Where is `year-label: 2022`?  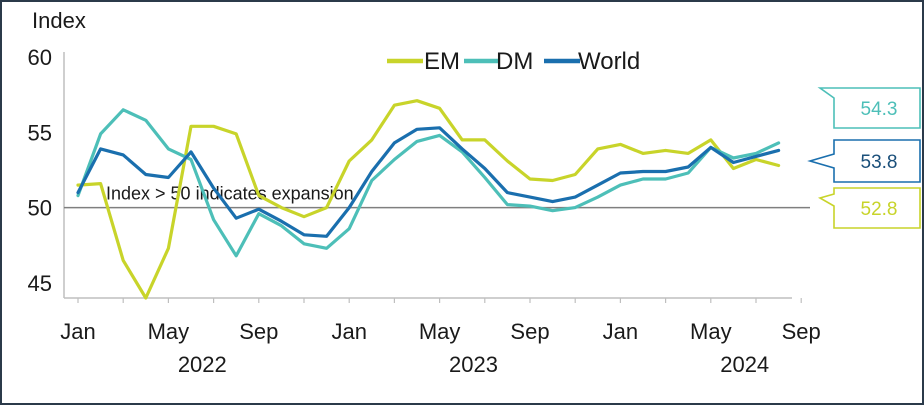
year-label: 2022 is located at coordinates (202, 364).